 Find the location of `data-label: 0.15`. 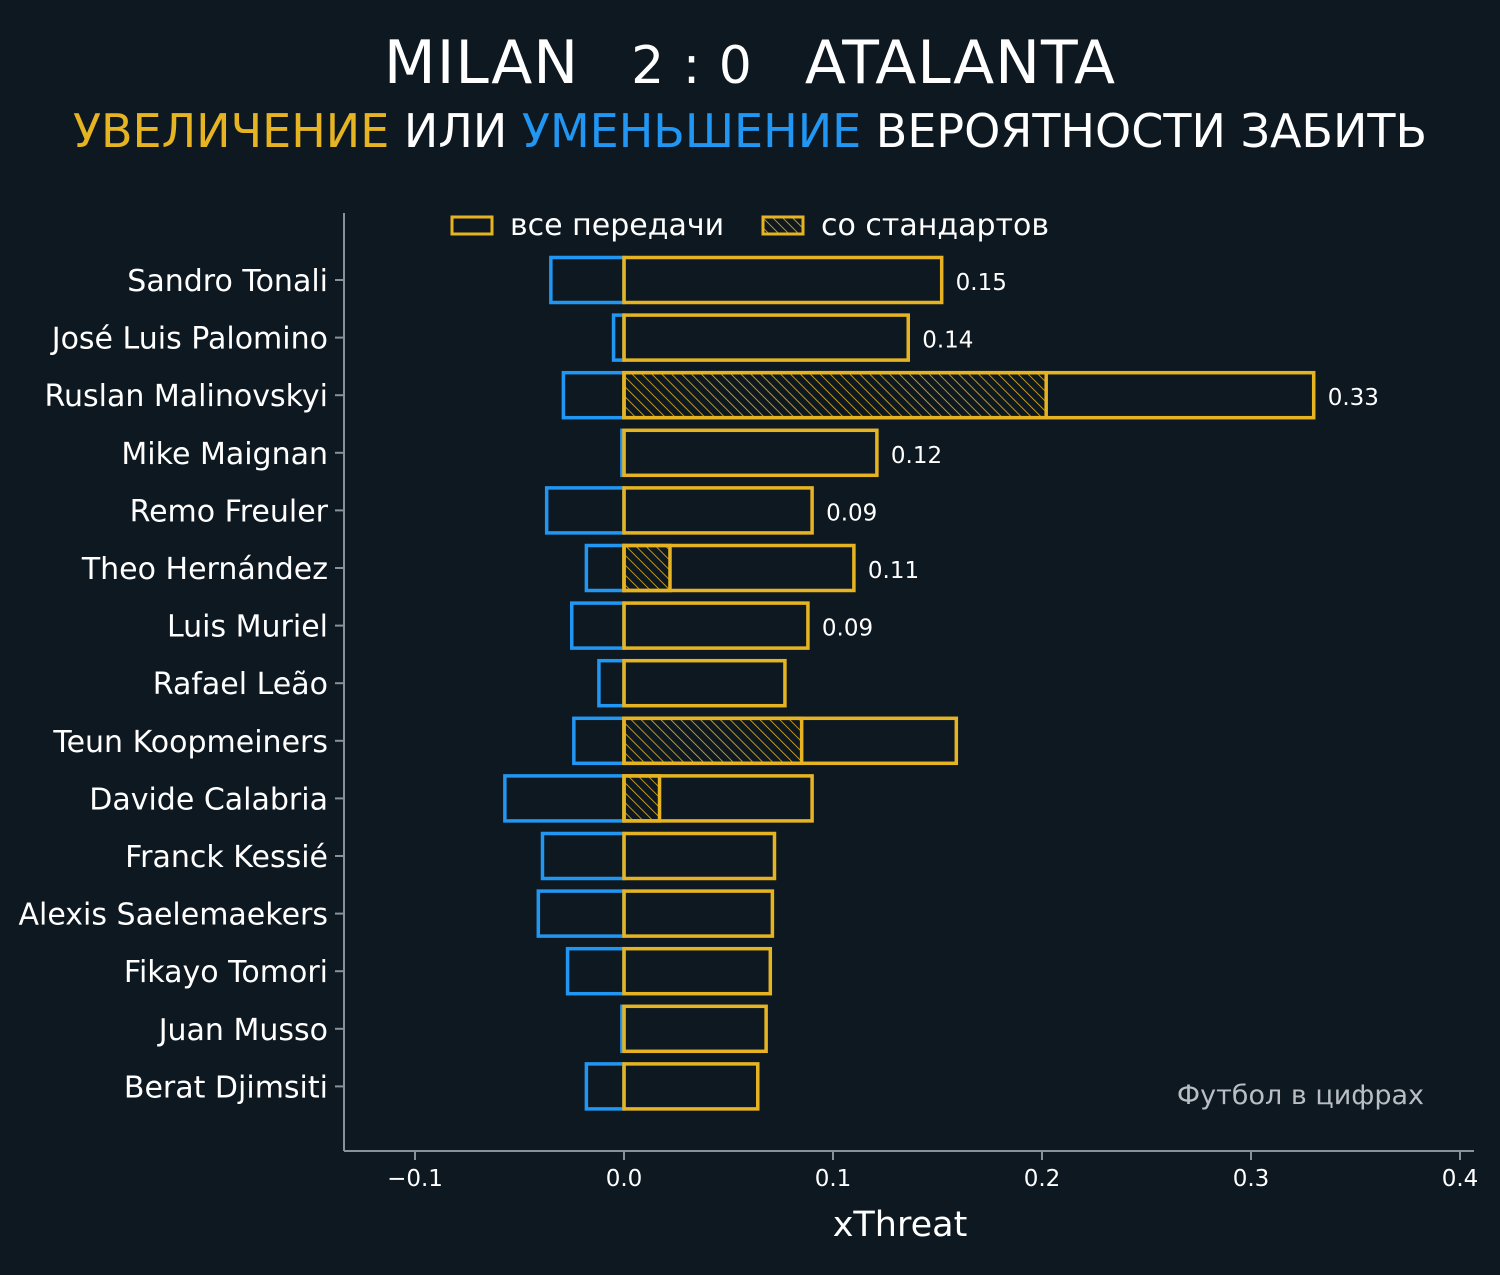

data-label: 0.15 is located at coordinates (981, 283).